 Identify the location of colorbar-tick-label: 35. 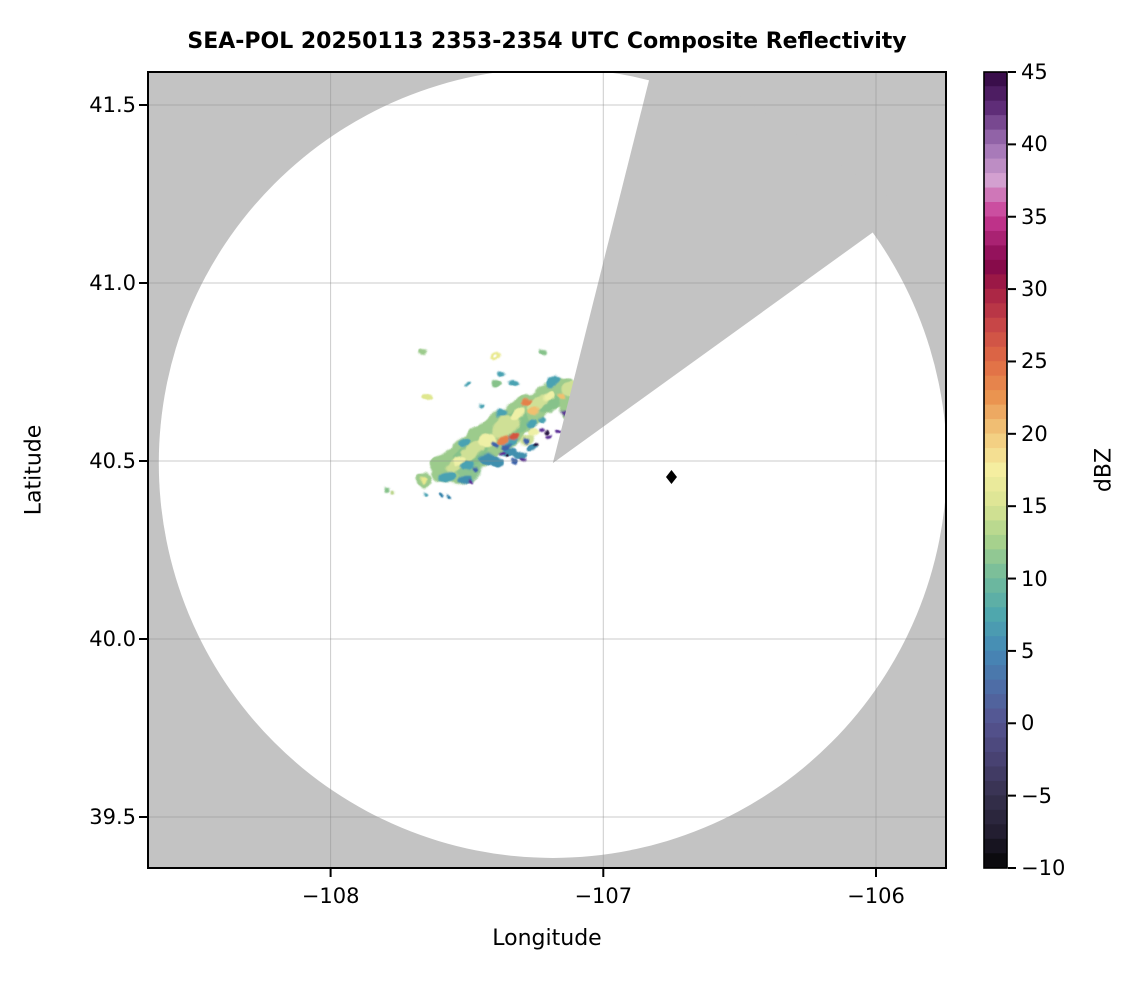
(1034, 216).